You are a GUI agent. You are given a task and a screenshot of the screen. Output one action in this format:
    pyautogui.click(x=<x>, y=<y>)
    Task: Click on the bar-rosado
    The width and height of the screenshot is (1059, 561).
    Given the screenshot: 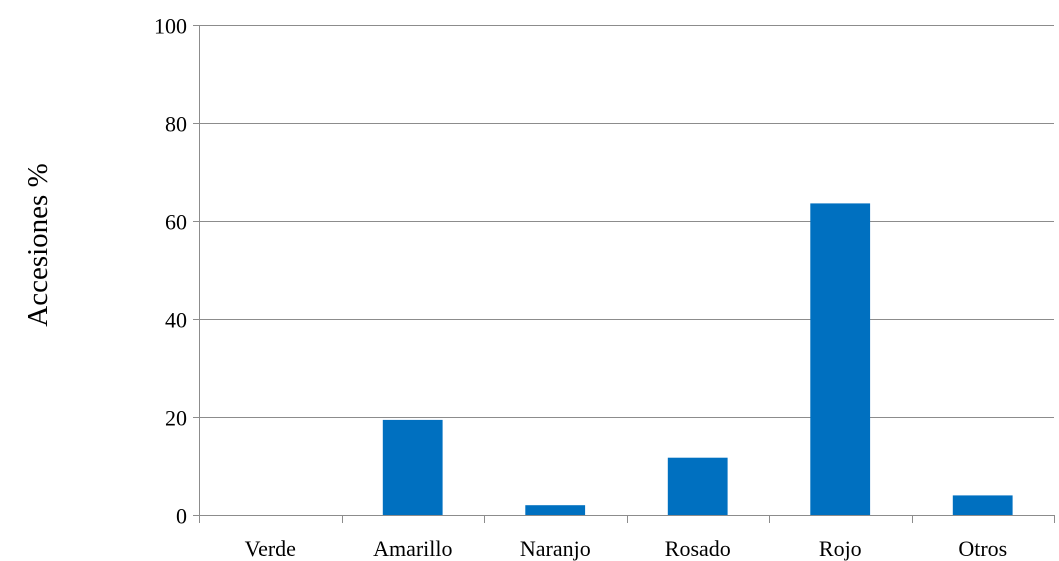 What is the action you would take?
    pyautogui.click(x=697, y=486)
    